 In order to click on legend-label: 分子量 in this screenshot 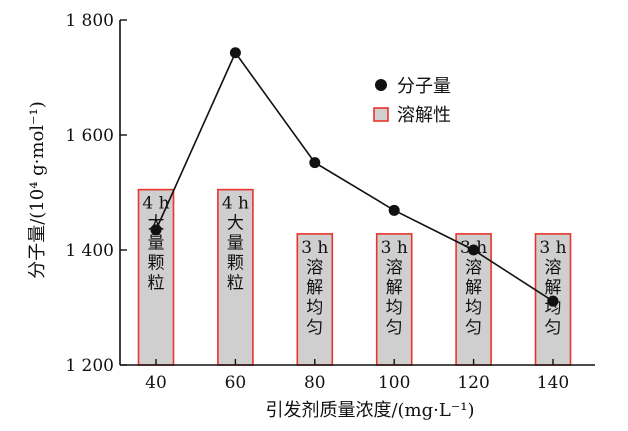, I will do `click(424, 86)`.